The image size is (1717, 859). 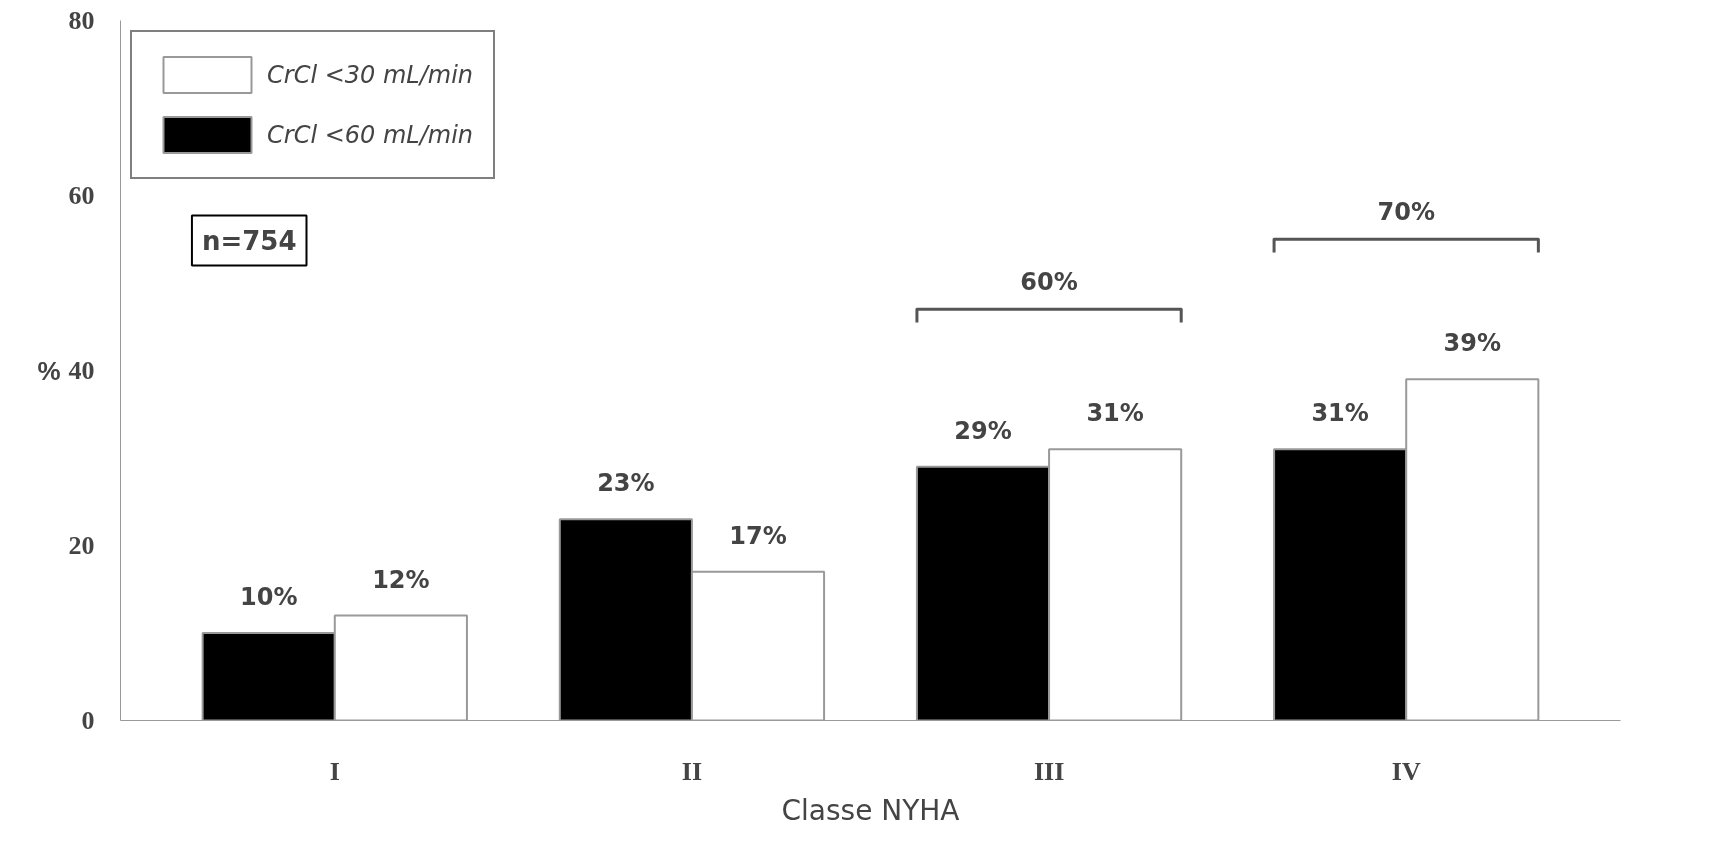 What do you see at coordinates (1406, 771) in the screenshot?
I see `x-tick-label: IV` at bounding box center [1406, 771].